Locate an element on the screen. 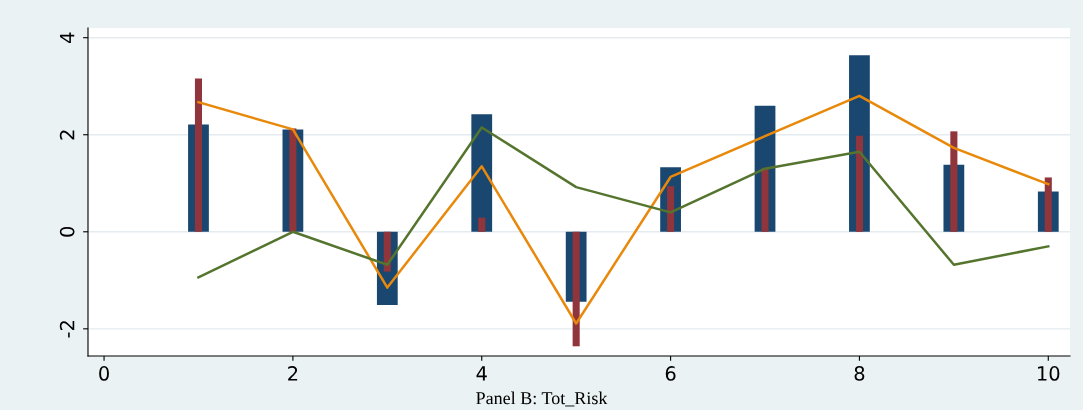 The height and width of the screenshot is (410, 1083). y-tick-label: -2 is located at coordinates (67, 329).